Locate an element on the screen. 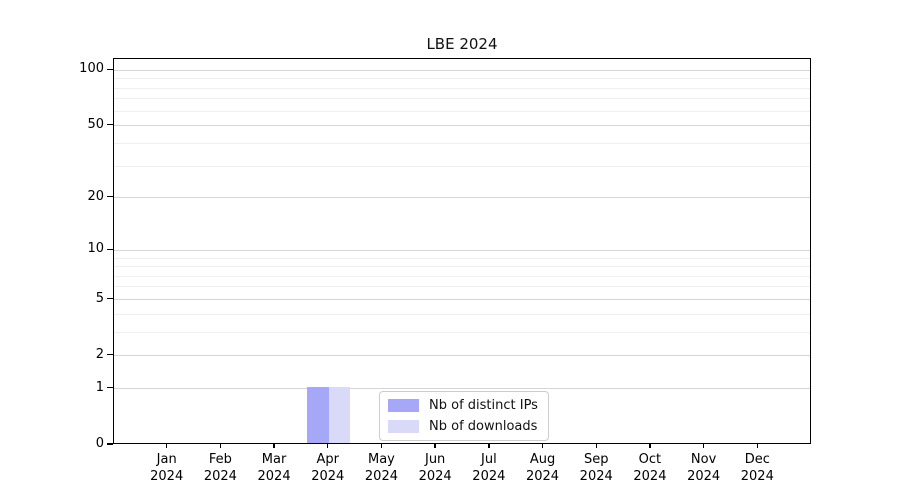 The image size is (900, 500). chart-title: LBE 2024 is located at coordinates (462, 44).